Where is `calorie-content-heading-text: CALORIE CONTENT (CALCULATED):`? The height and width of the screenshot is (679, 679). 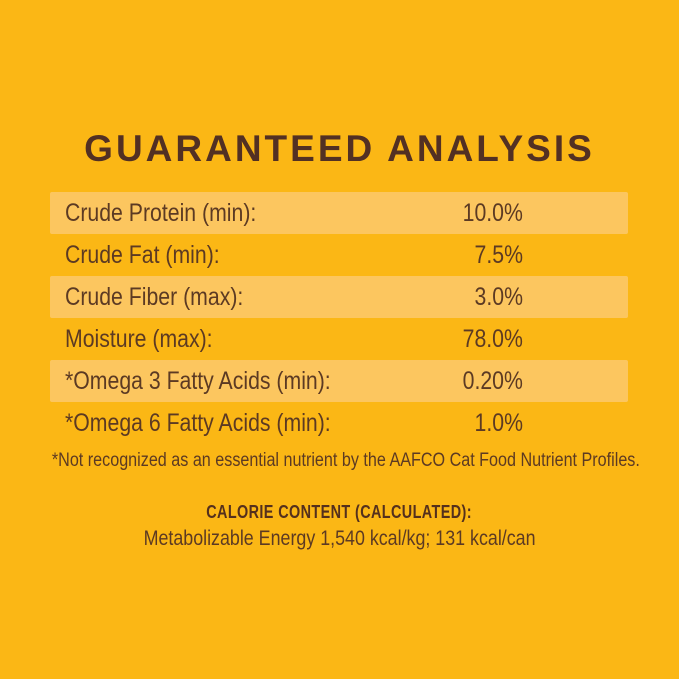 calorie-content-heading-text: CALORIE CONTENT (CALCULATED): is located at coordinates (339, 512).